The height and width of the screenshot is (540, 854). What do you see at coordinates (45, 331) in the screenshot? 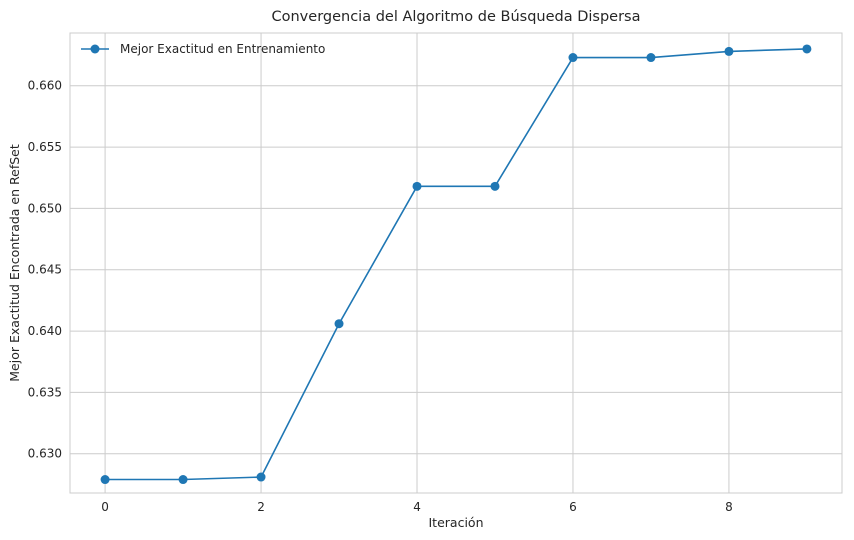
I see `y-tick-label: 0.640` at bounding box center [45, 331].